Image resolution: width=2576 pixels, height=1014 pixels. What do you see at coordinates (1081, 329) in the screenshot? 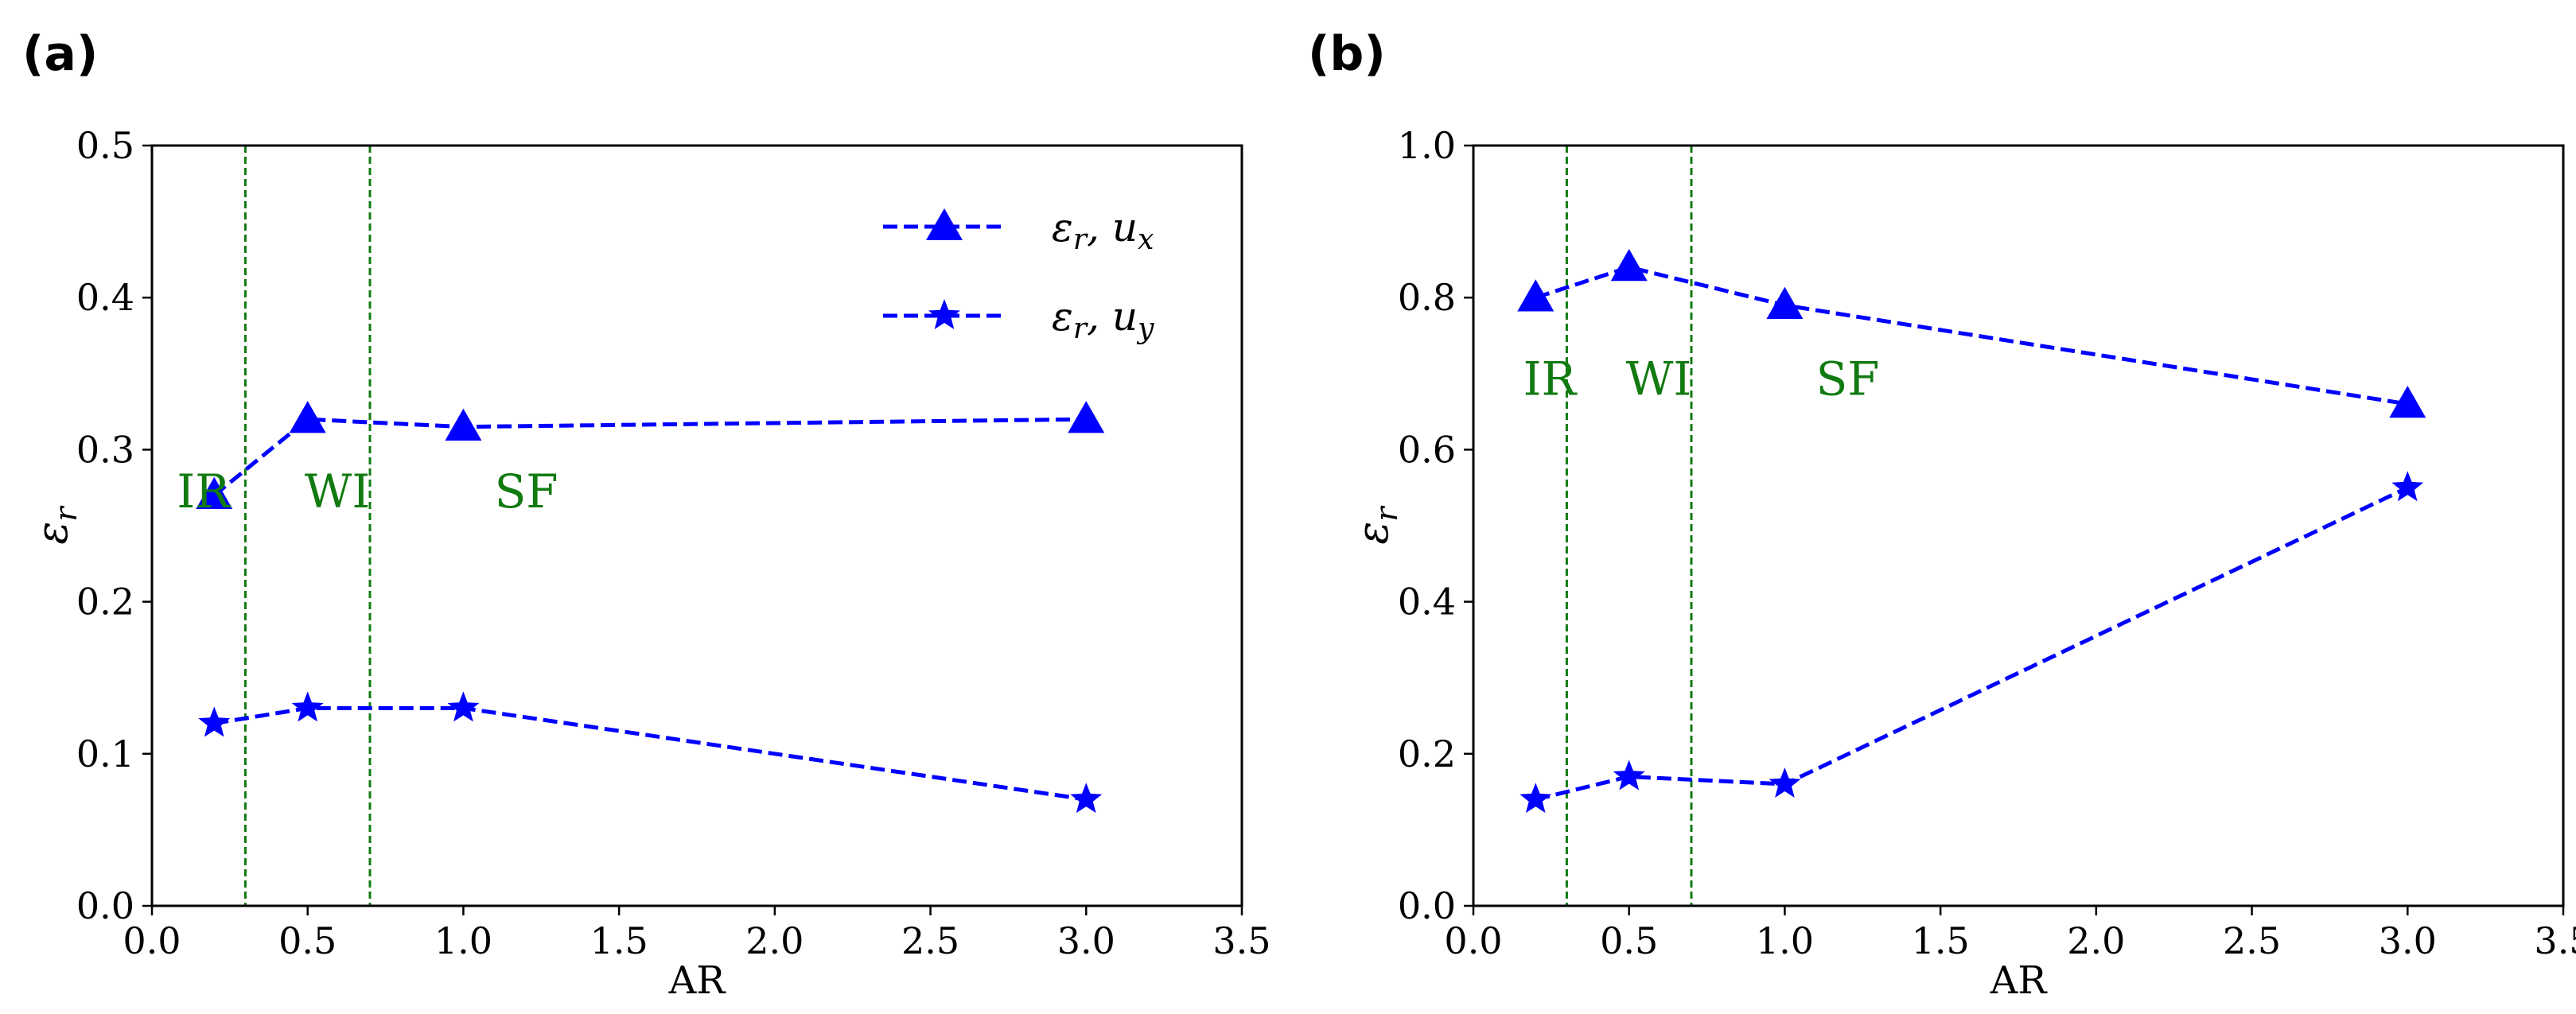
I see `legend-uy-sub1: r` at bounding box center [1081, 329].